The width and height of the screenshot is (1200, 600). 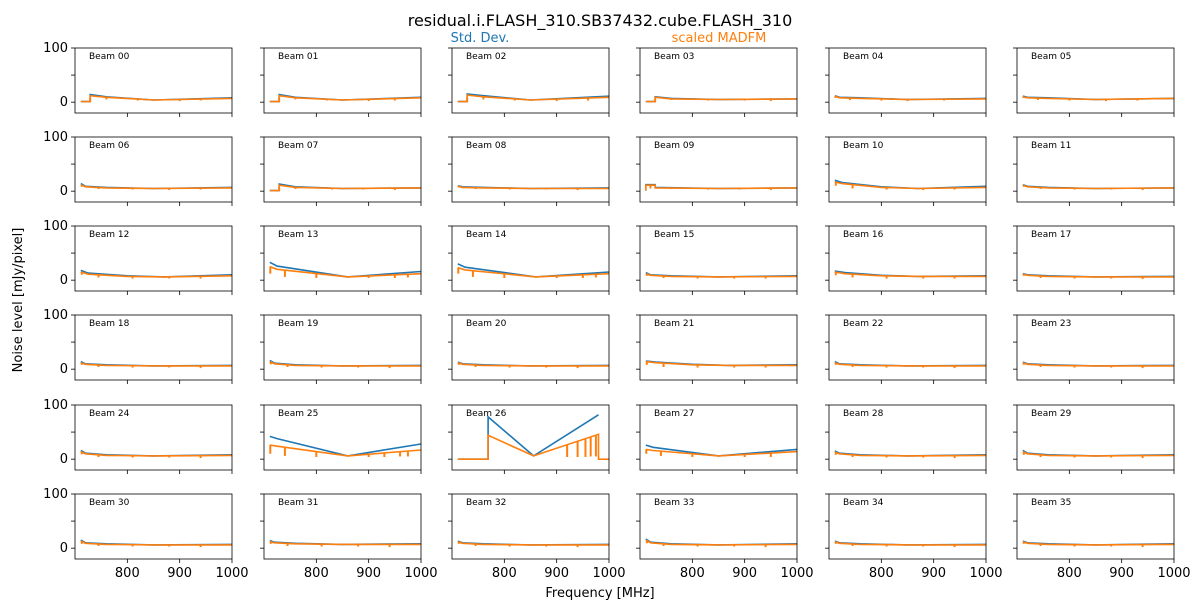 I want to click on beam-label: Beam 27, so click(x=674, y=414).